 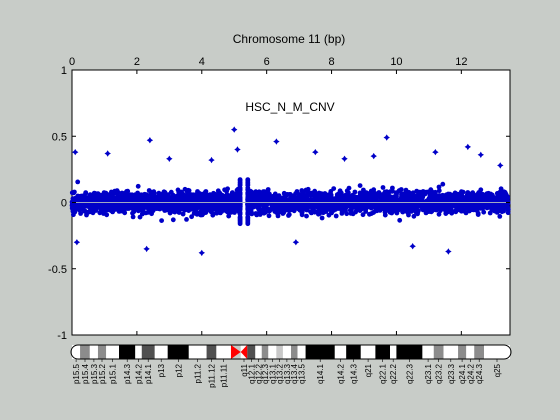 What do you see at coordinates (202, 62) in the screenshot?
I see `x-tick-label: 4` at bounding box center [202, 62].